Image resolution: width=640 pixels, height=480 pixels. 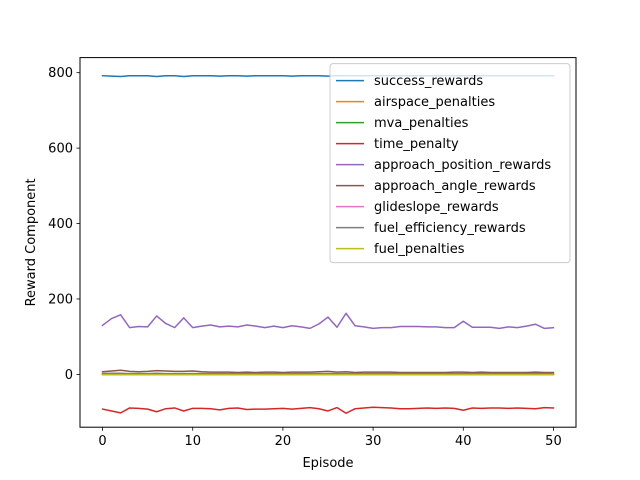 What do you see at coordinates (428, 81) in the screenshot?
I see `legend-label: success_rewards` at bounding box center [428, 81].